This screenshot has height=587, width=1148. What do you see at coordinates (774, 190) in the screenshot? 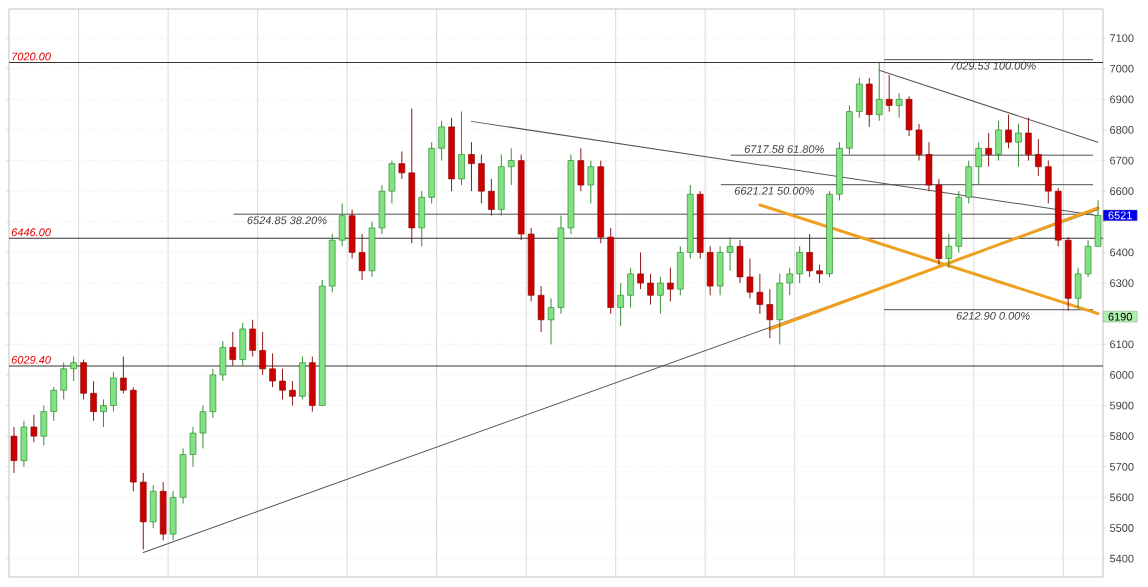
I see `ref-line-label: 6621.21 50.00%` at bounding box center [774, 190].